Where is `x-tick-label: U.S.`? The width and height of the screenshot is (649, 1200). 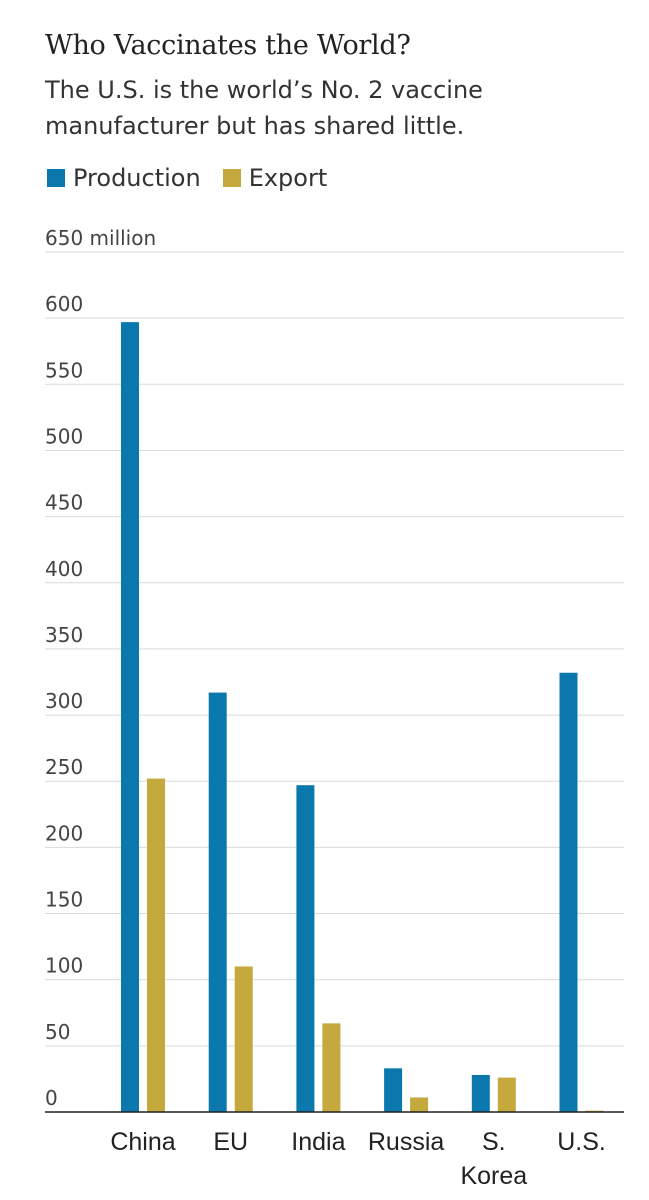
x-tick-label: U.S. is located at coordinates (581, 1142).